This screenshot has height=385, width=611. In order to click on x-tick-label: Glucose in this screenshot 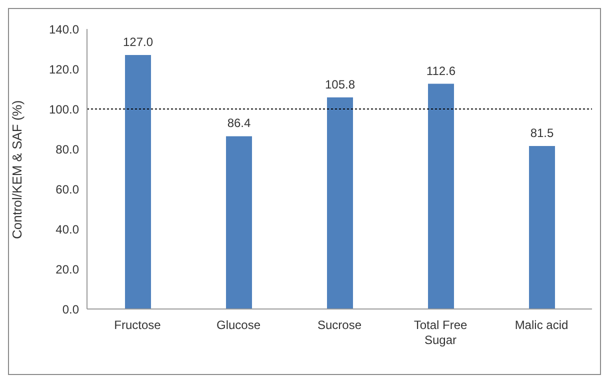, I will do `click(238, 325)`.